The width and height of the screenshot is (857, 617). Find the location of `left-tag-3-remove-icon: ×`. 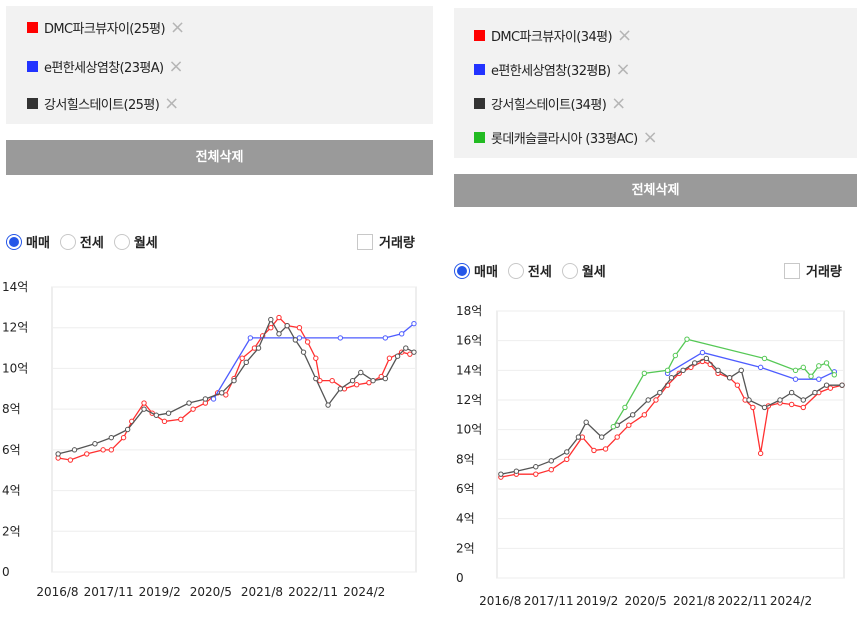

left-tag-3-remove-icon: × is located at coordinates (171, 103).